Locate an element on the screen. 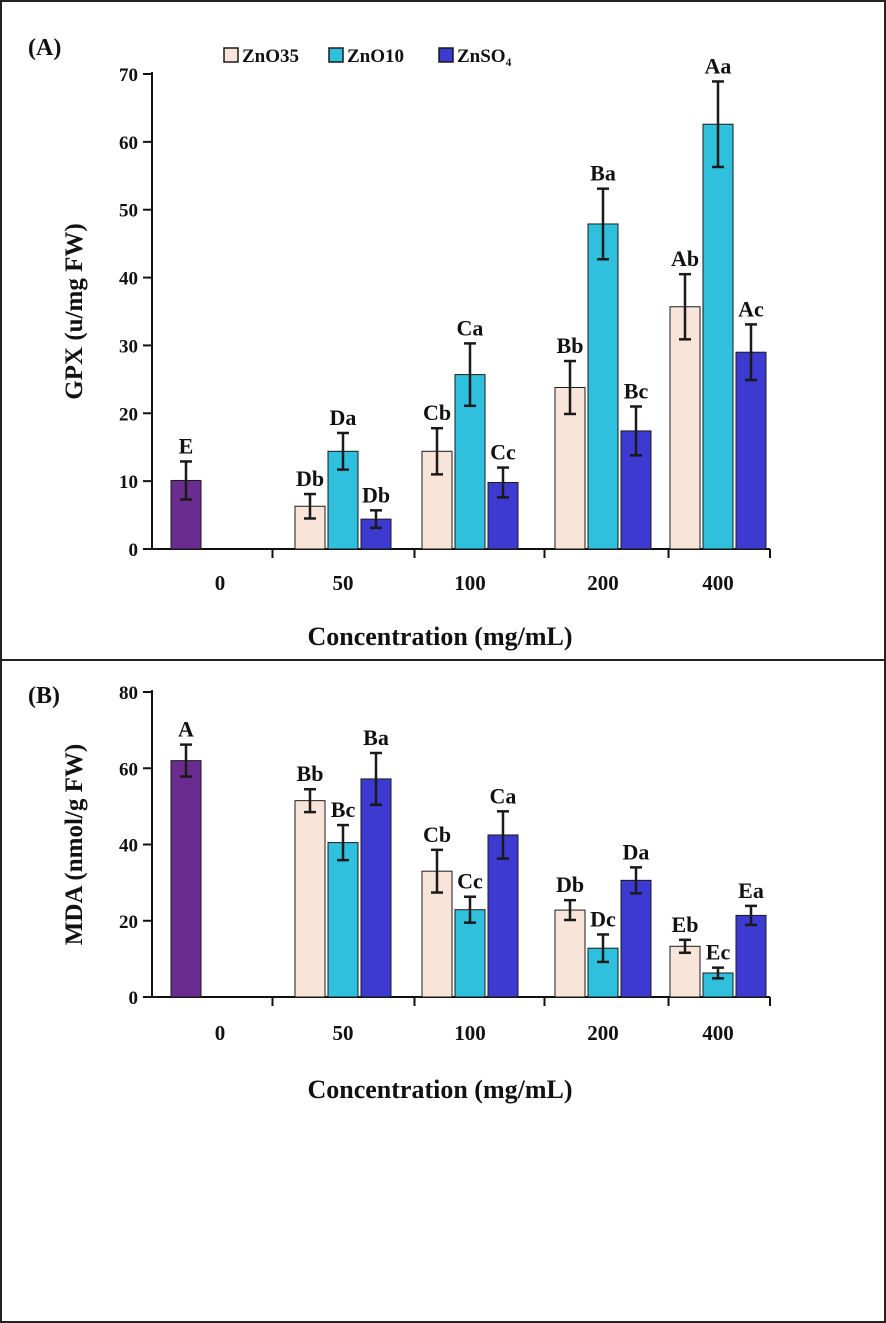 The width and height of the screenshot is (886, 1323). legend: ZnO35 ZnO10 ZnSO₄ is located at coordinates (367, 56).